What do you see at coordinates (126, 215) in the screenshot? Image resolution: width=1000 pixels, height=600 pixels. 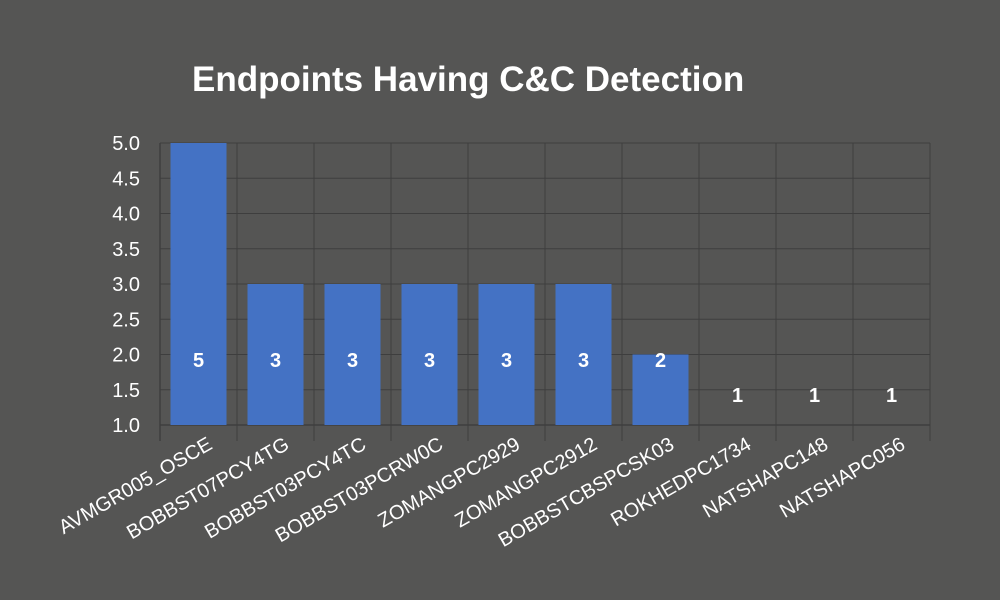 I see `y-tick-label: 4.0` at bounding box center [126, 215].